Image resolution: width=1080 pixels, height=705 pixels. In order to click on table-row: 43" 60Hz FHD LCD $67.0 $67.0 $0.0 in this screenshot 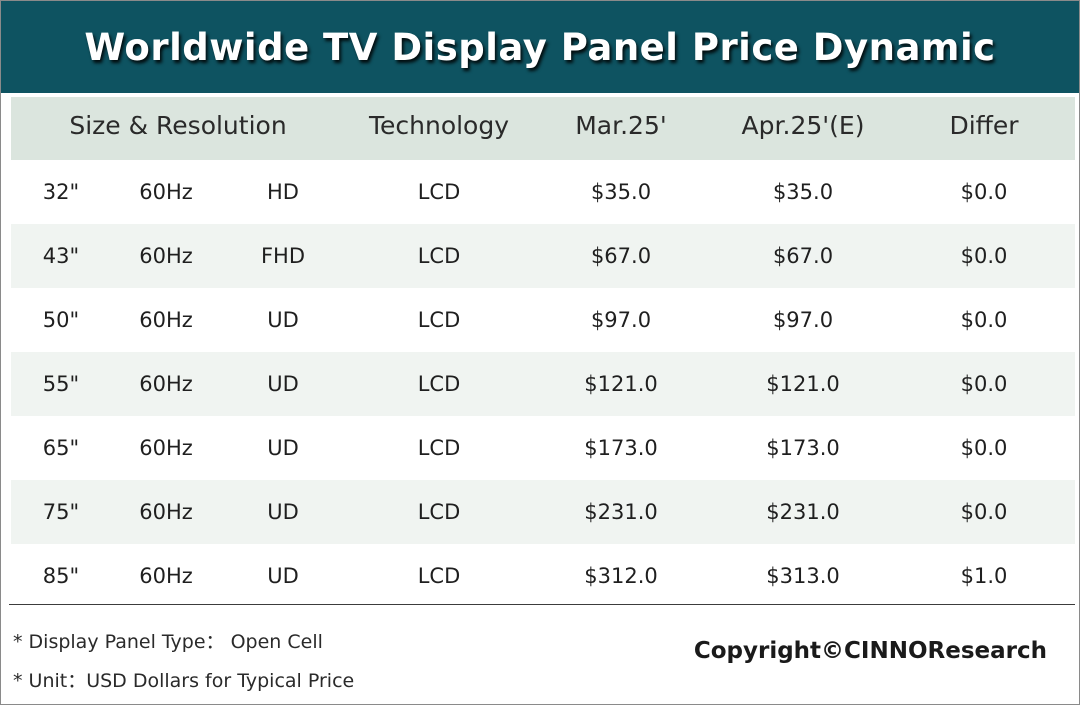, I will do `click(543, 256)`.